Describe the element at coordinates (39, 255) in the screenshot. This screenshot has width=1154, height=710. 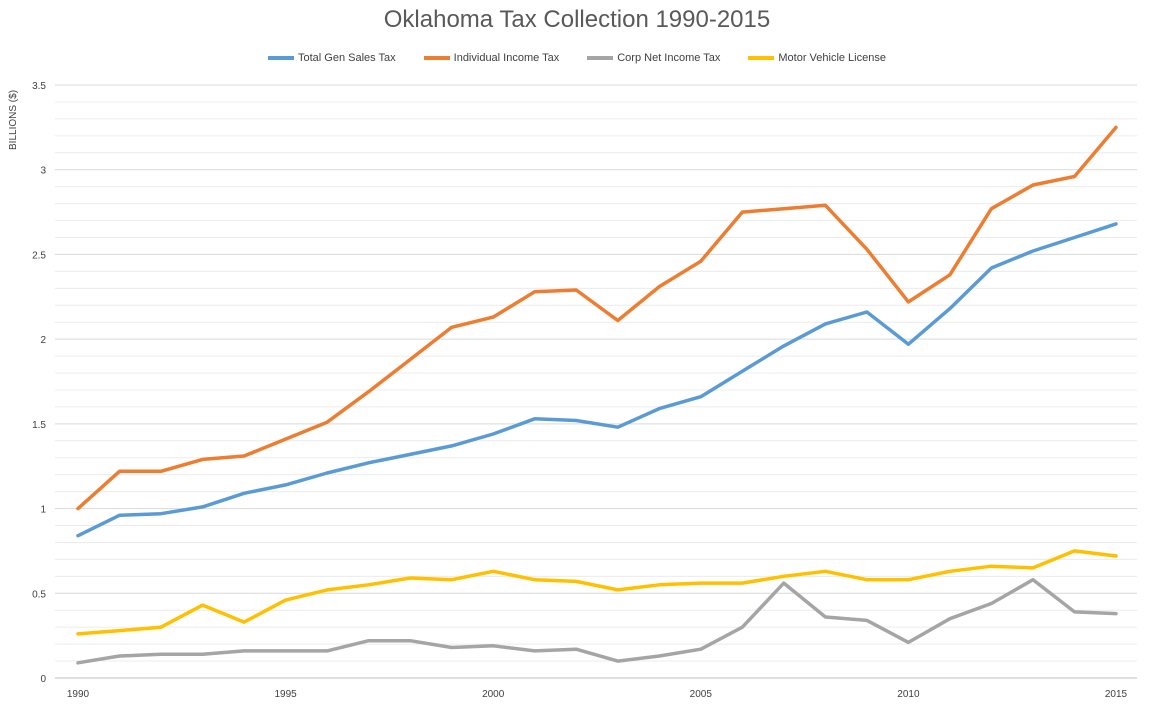
I see `y-tick-label: 2.5` at that location.